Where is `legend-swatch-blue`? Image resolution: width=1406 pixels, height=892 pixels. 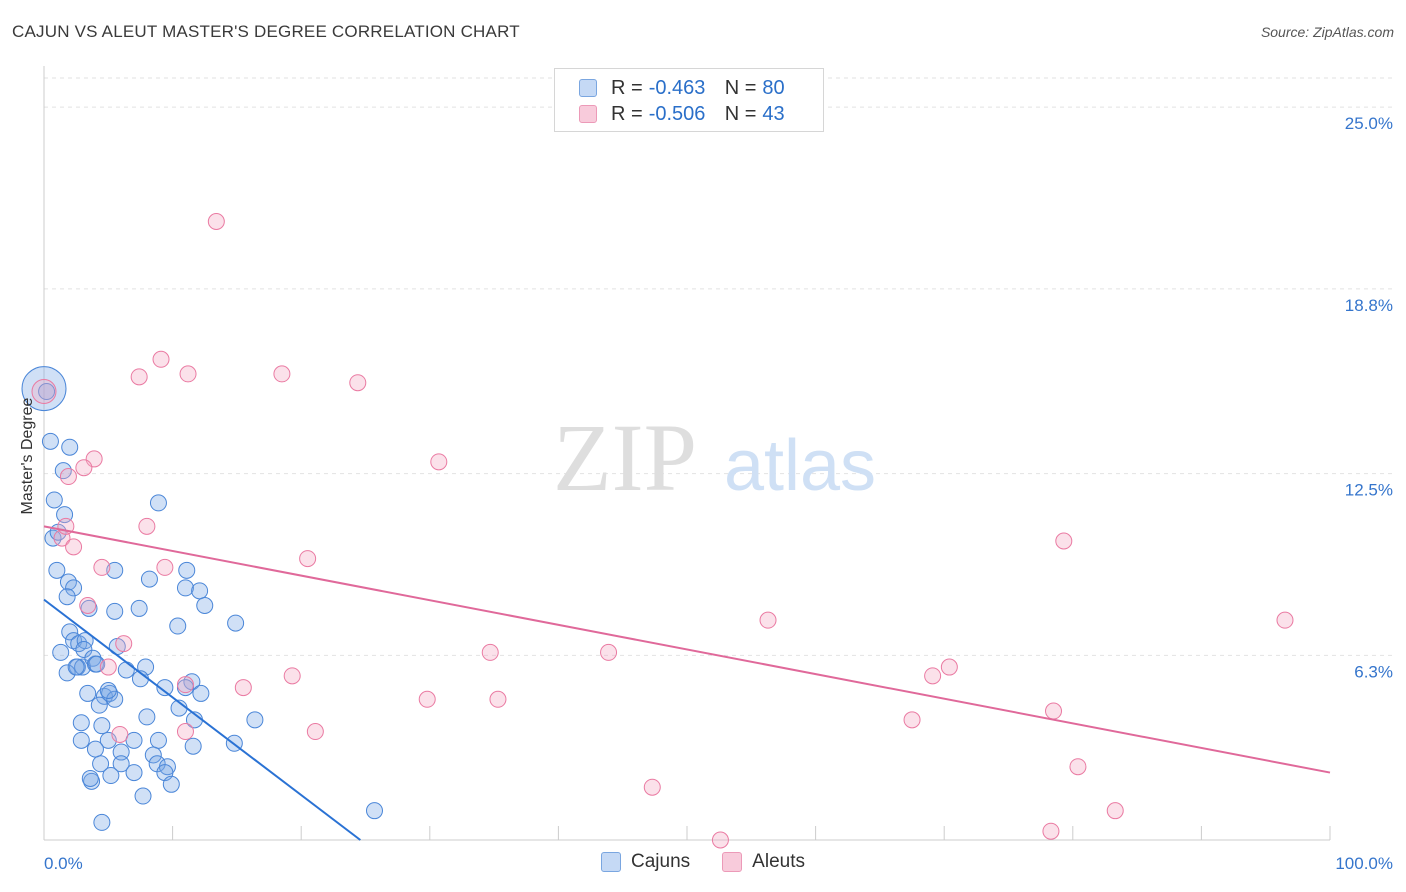
legend-swatch-blue is located at coordinates (588, 88).